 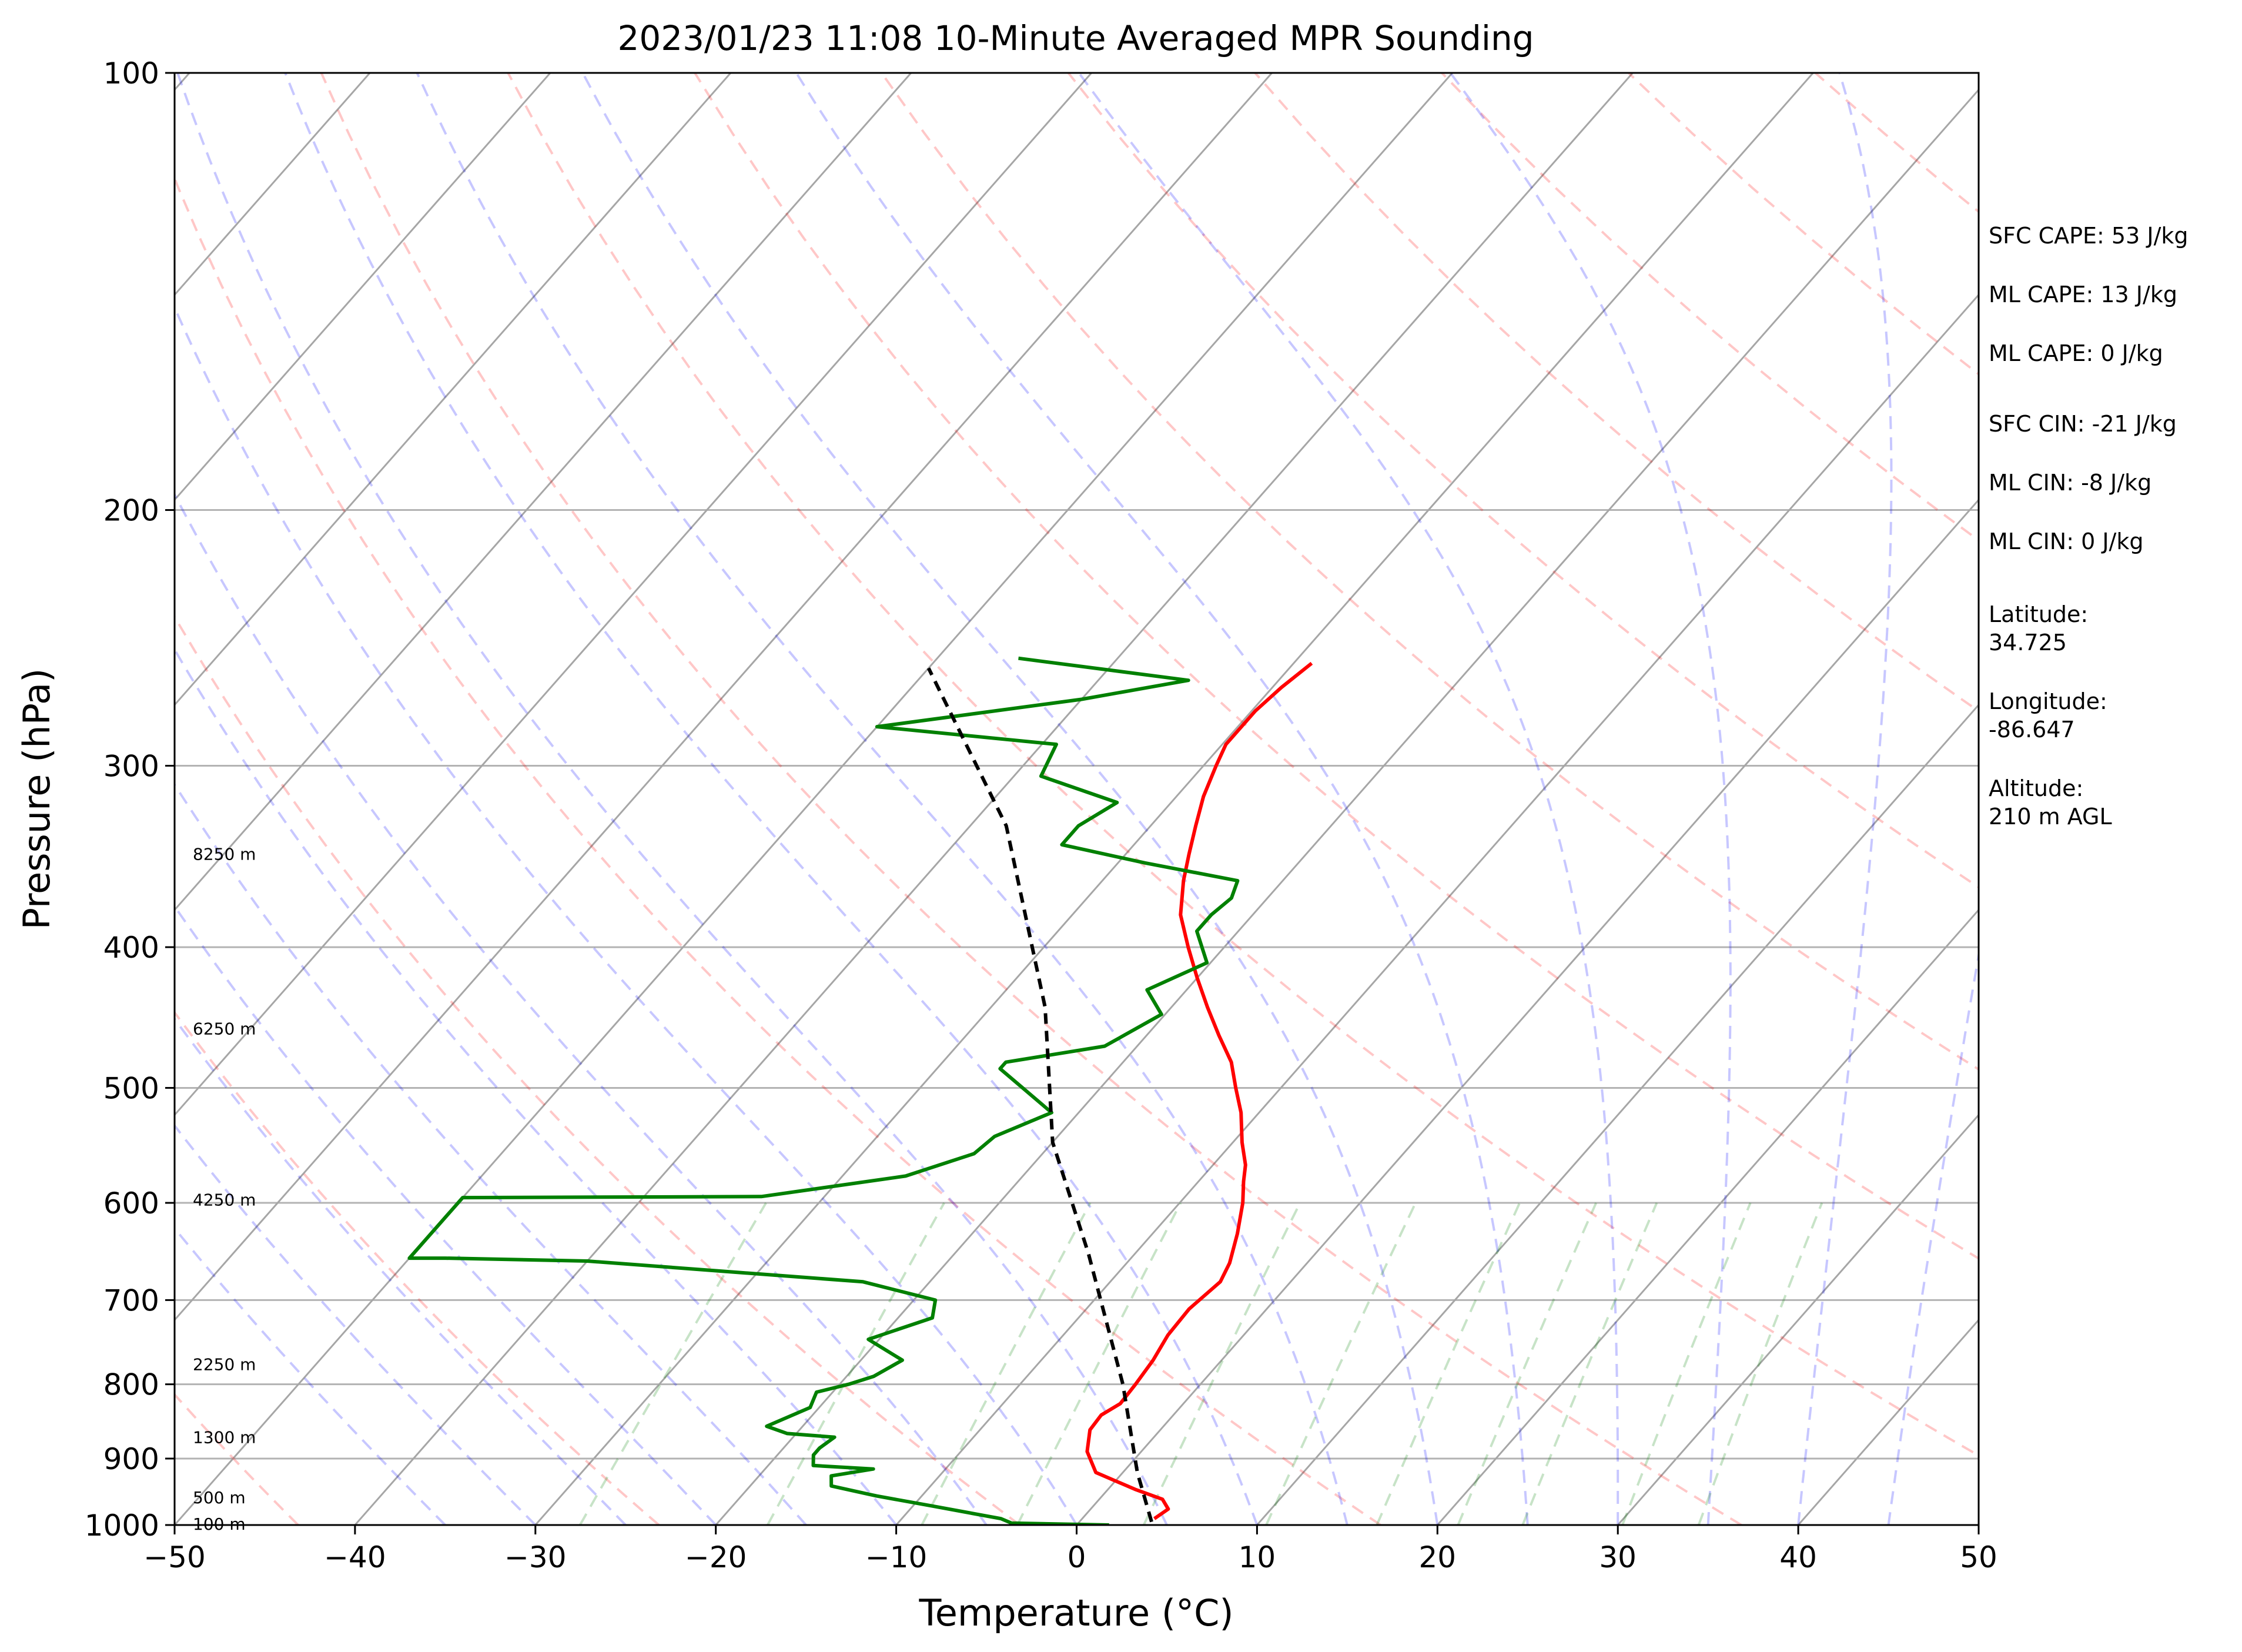 What do you see at coordinates (1076, 1613) in the screenshot?
I see `x-axis-label: Temperature (°C)` at bounding box center [1076, 1613].